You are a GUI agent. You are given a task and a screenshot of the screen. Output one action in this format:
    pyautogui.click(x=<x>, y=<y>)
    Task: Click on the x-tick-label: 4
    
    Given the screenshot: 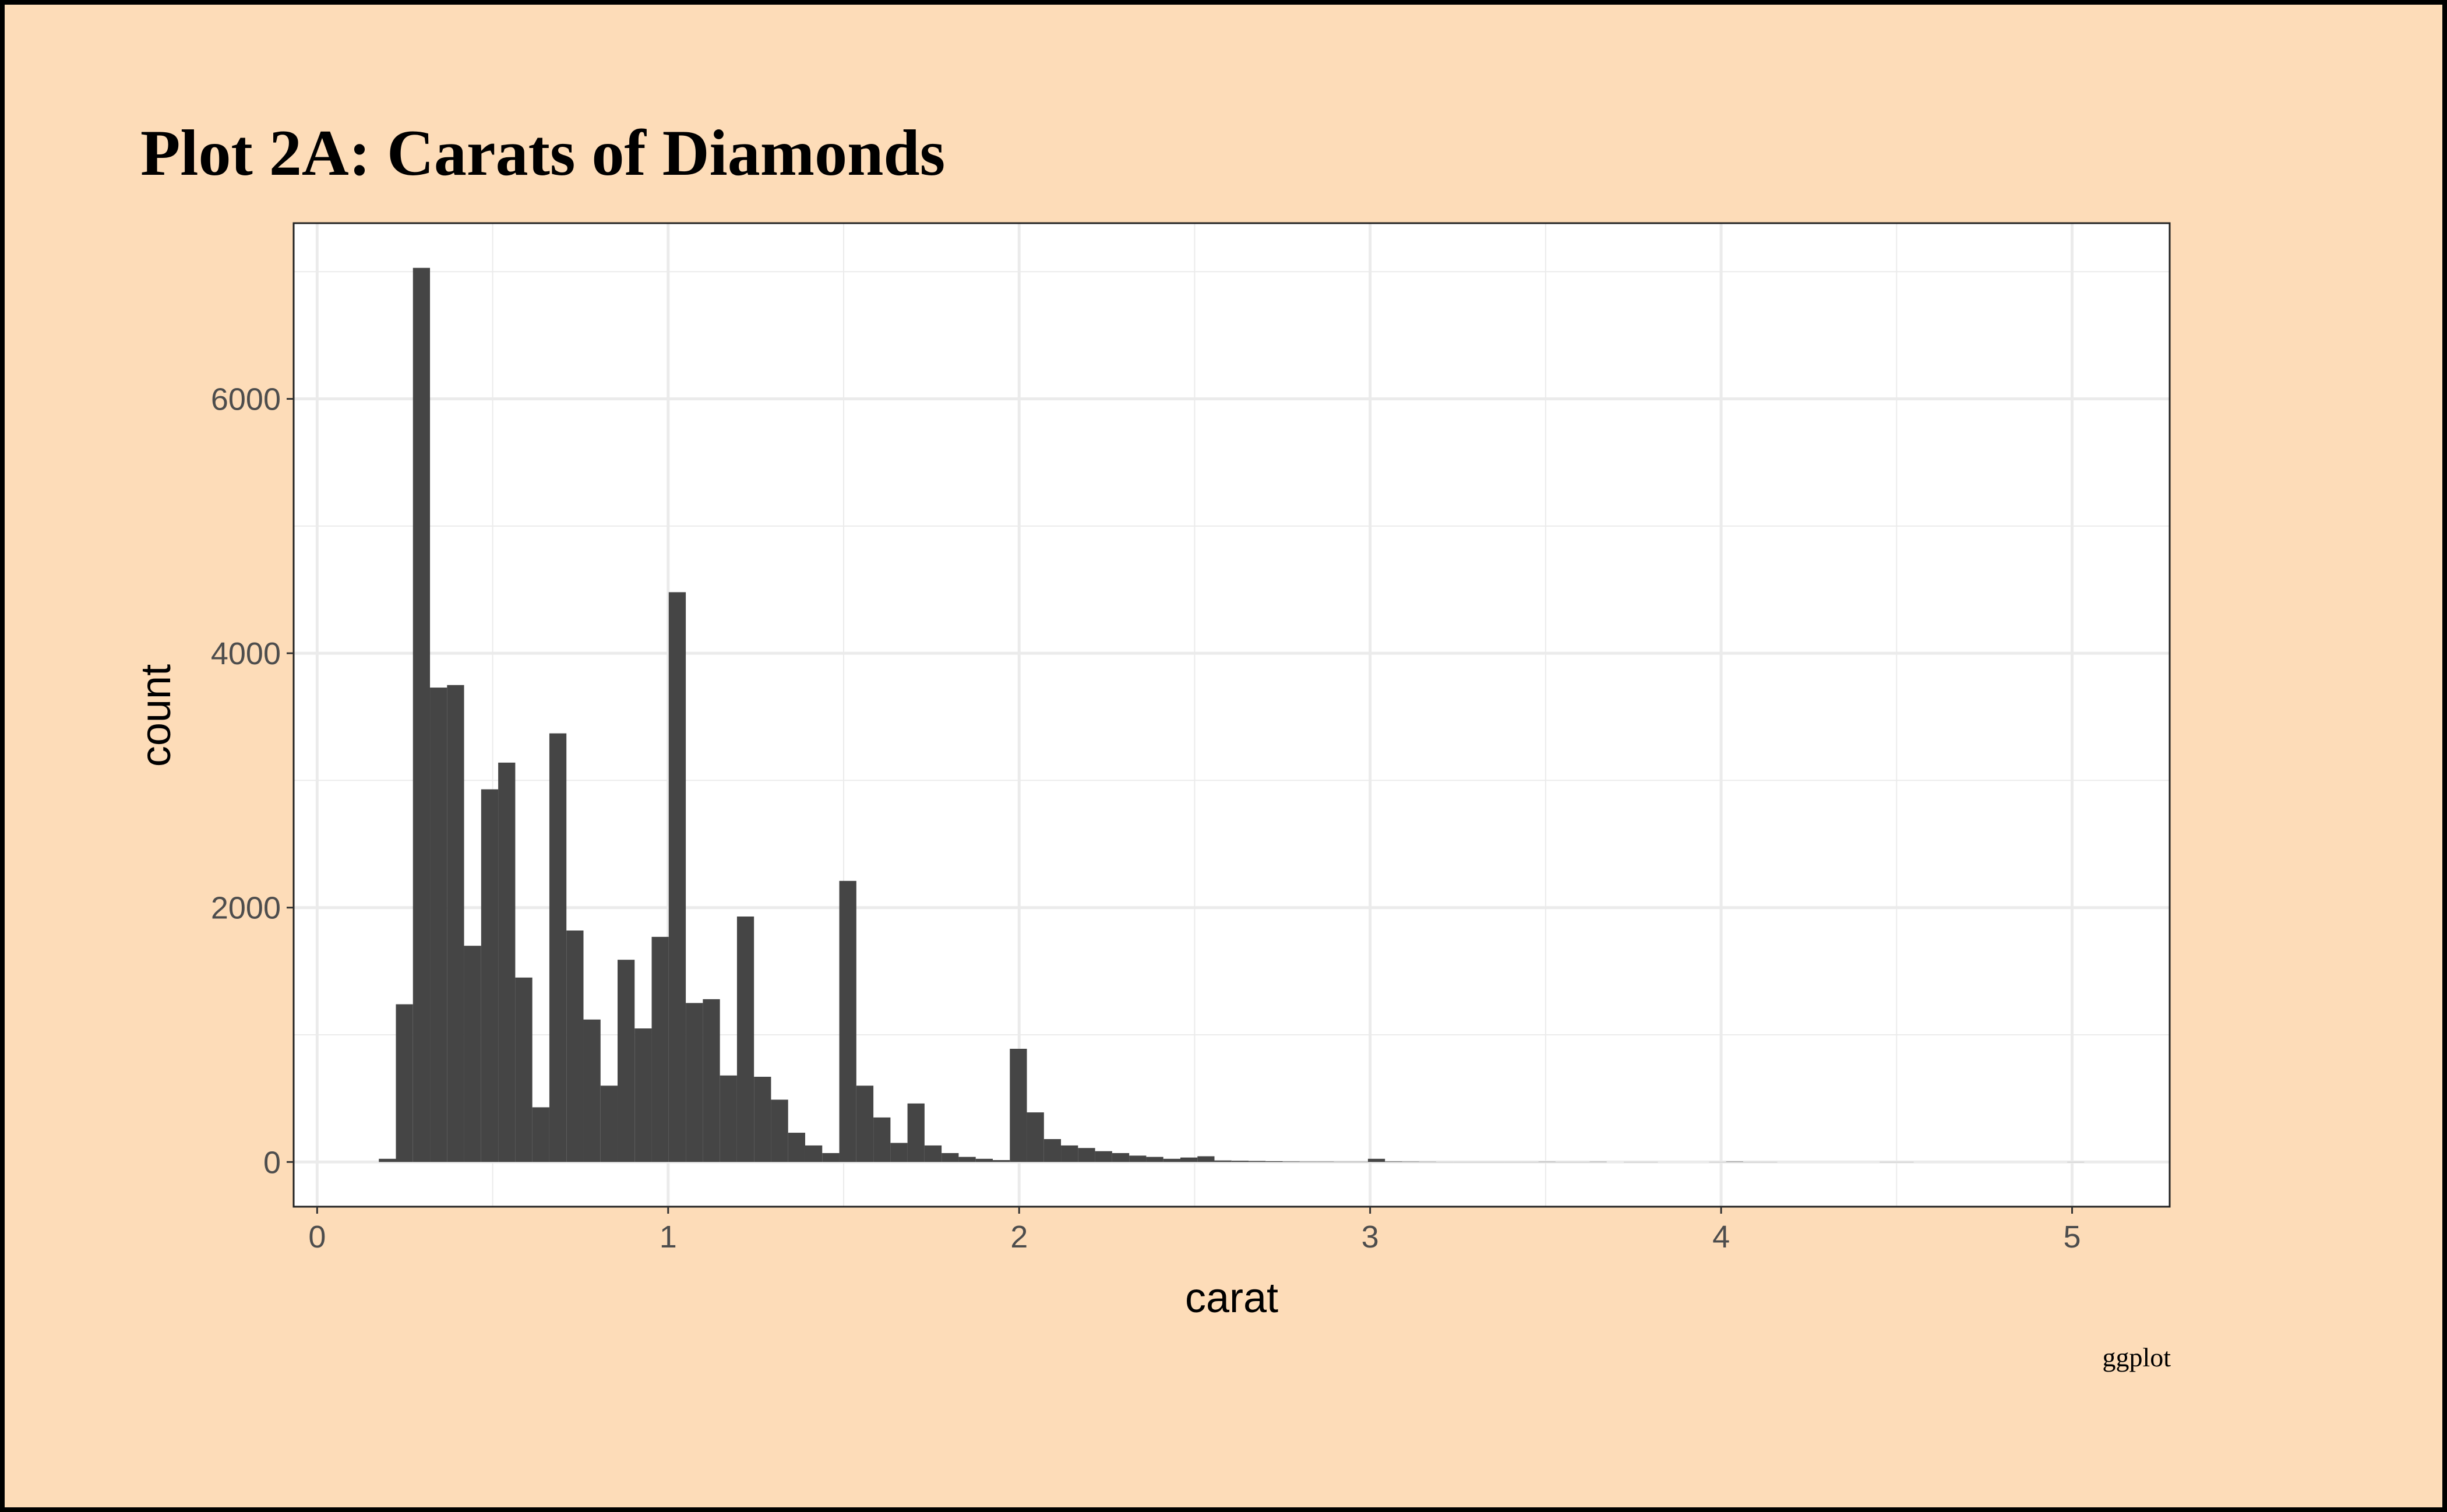 What is the action you would take?
    pyautogui.click(x=1721, y=1237)
    